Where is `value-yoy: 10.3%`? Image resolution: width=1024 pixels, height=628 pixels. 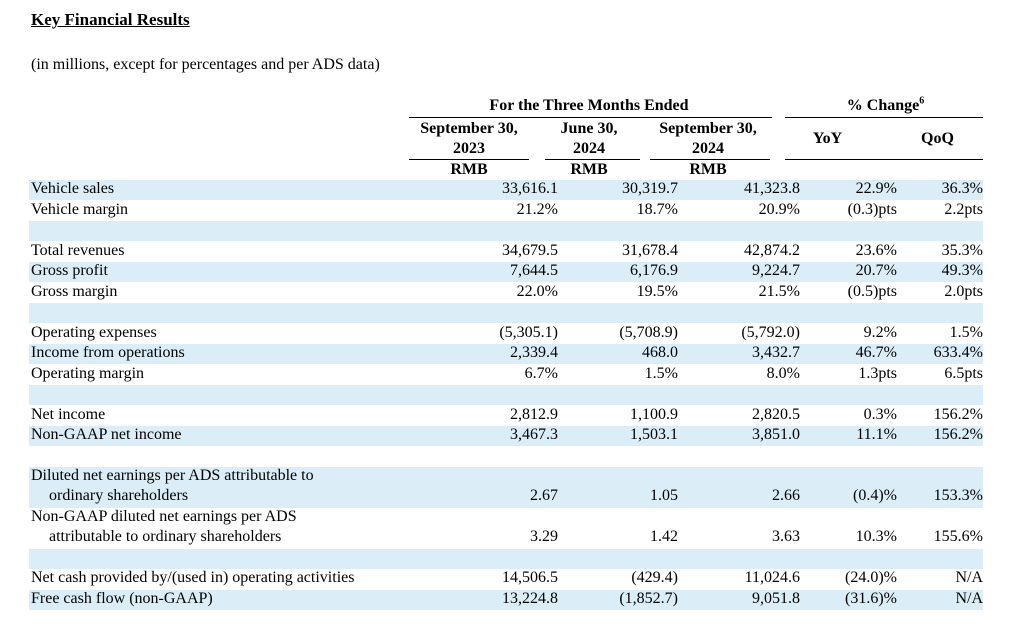 value-yoy: 10.3% is located at coordinates (876, 536).